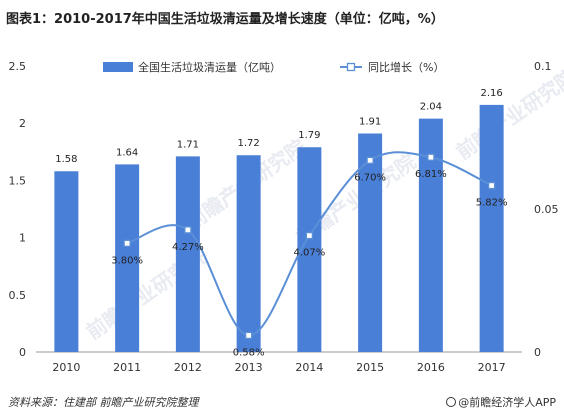 This screenshot has height=419, width=564. Describe the element at coordinates (431, 174) in the screenshot. I see `growth-value-label: 6.81%` at that location.